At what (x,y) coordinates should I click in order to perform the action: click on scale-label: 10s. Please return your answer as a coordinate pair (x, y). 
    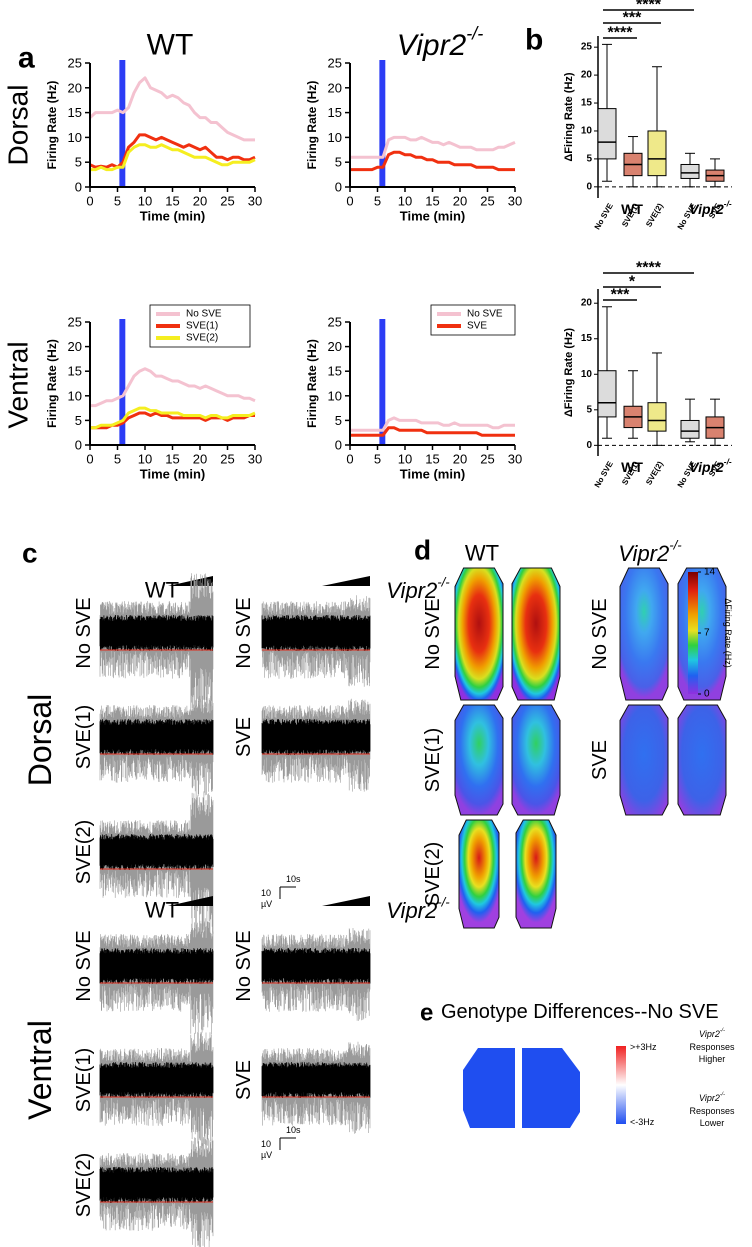
    Looking at the image, I should click on (293, 1130).